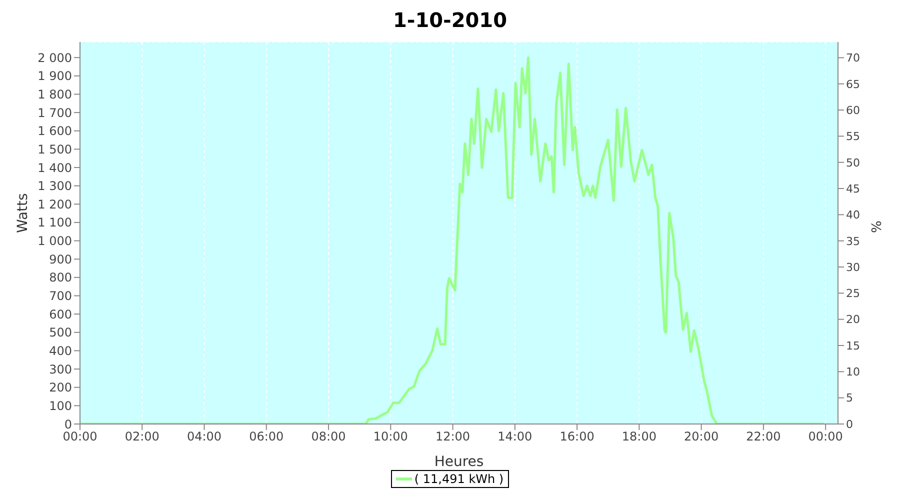 The height and width of the screenshot is (500, 900). Describe the element at coordinates (701, 437) in the screenshot. I see `x-tick-label: 20:00` at that location.